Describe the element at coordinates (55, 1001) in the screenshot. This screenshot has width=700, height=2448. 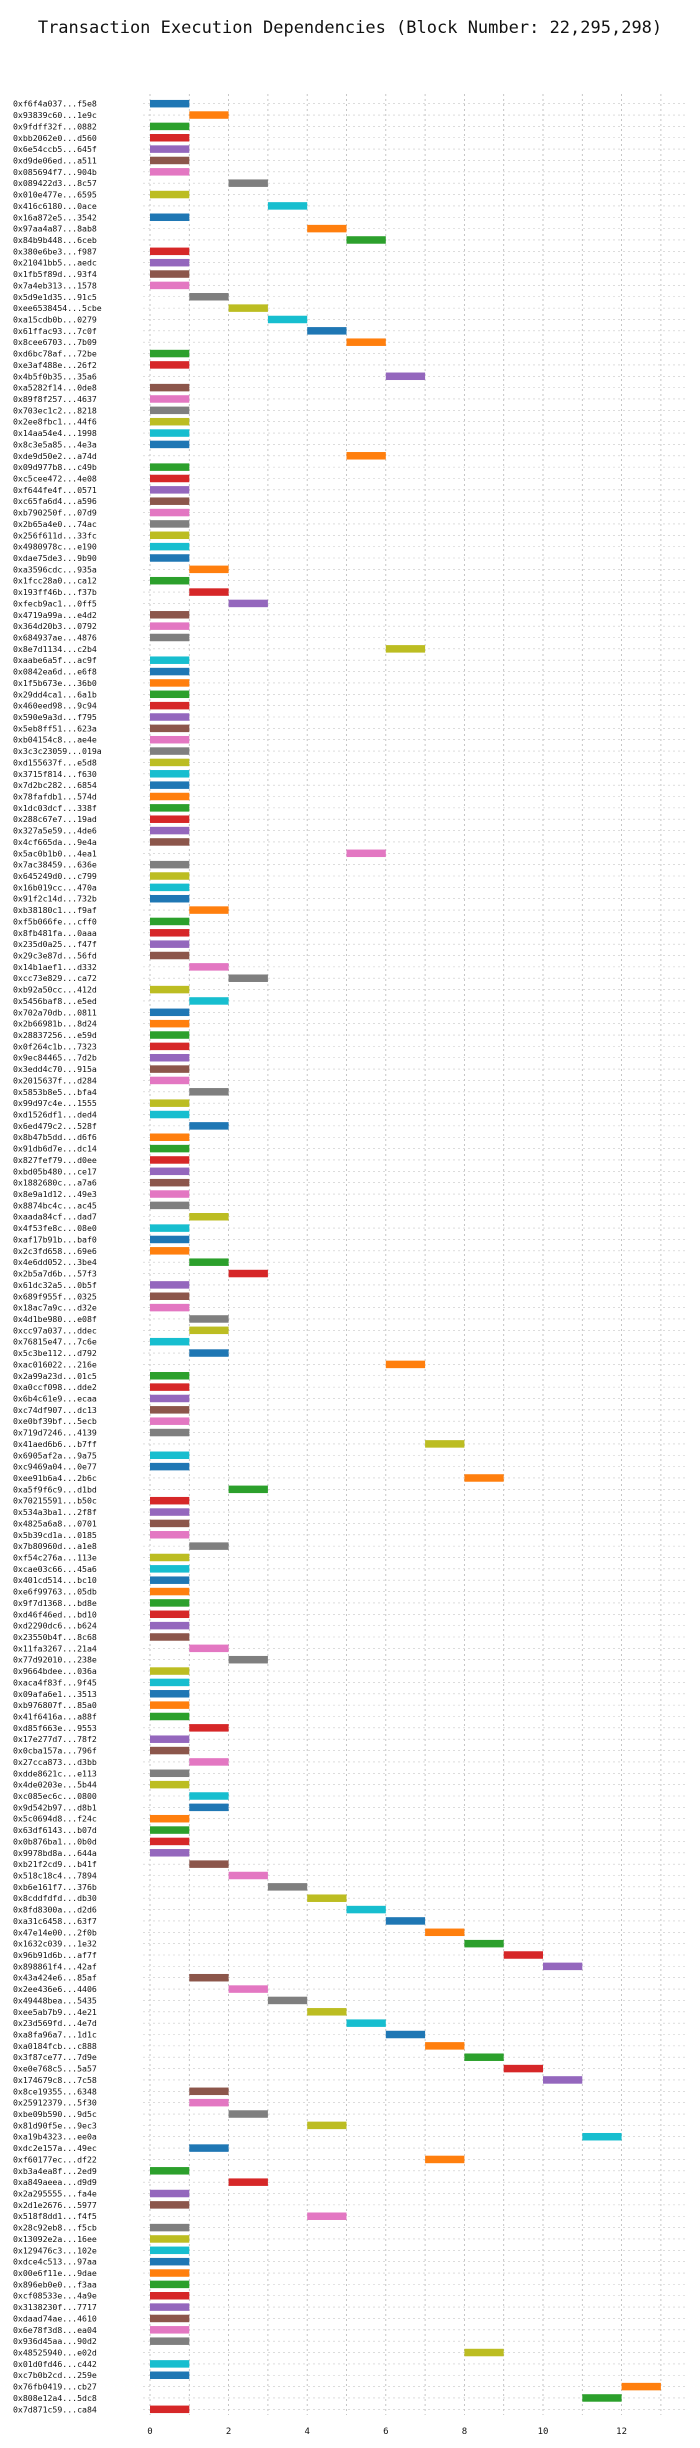
I see `y-tick-label: 0x5456baf8...e5ed` at that location.